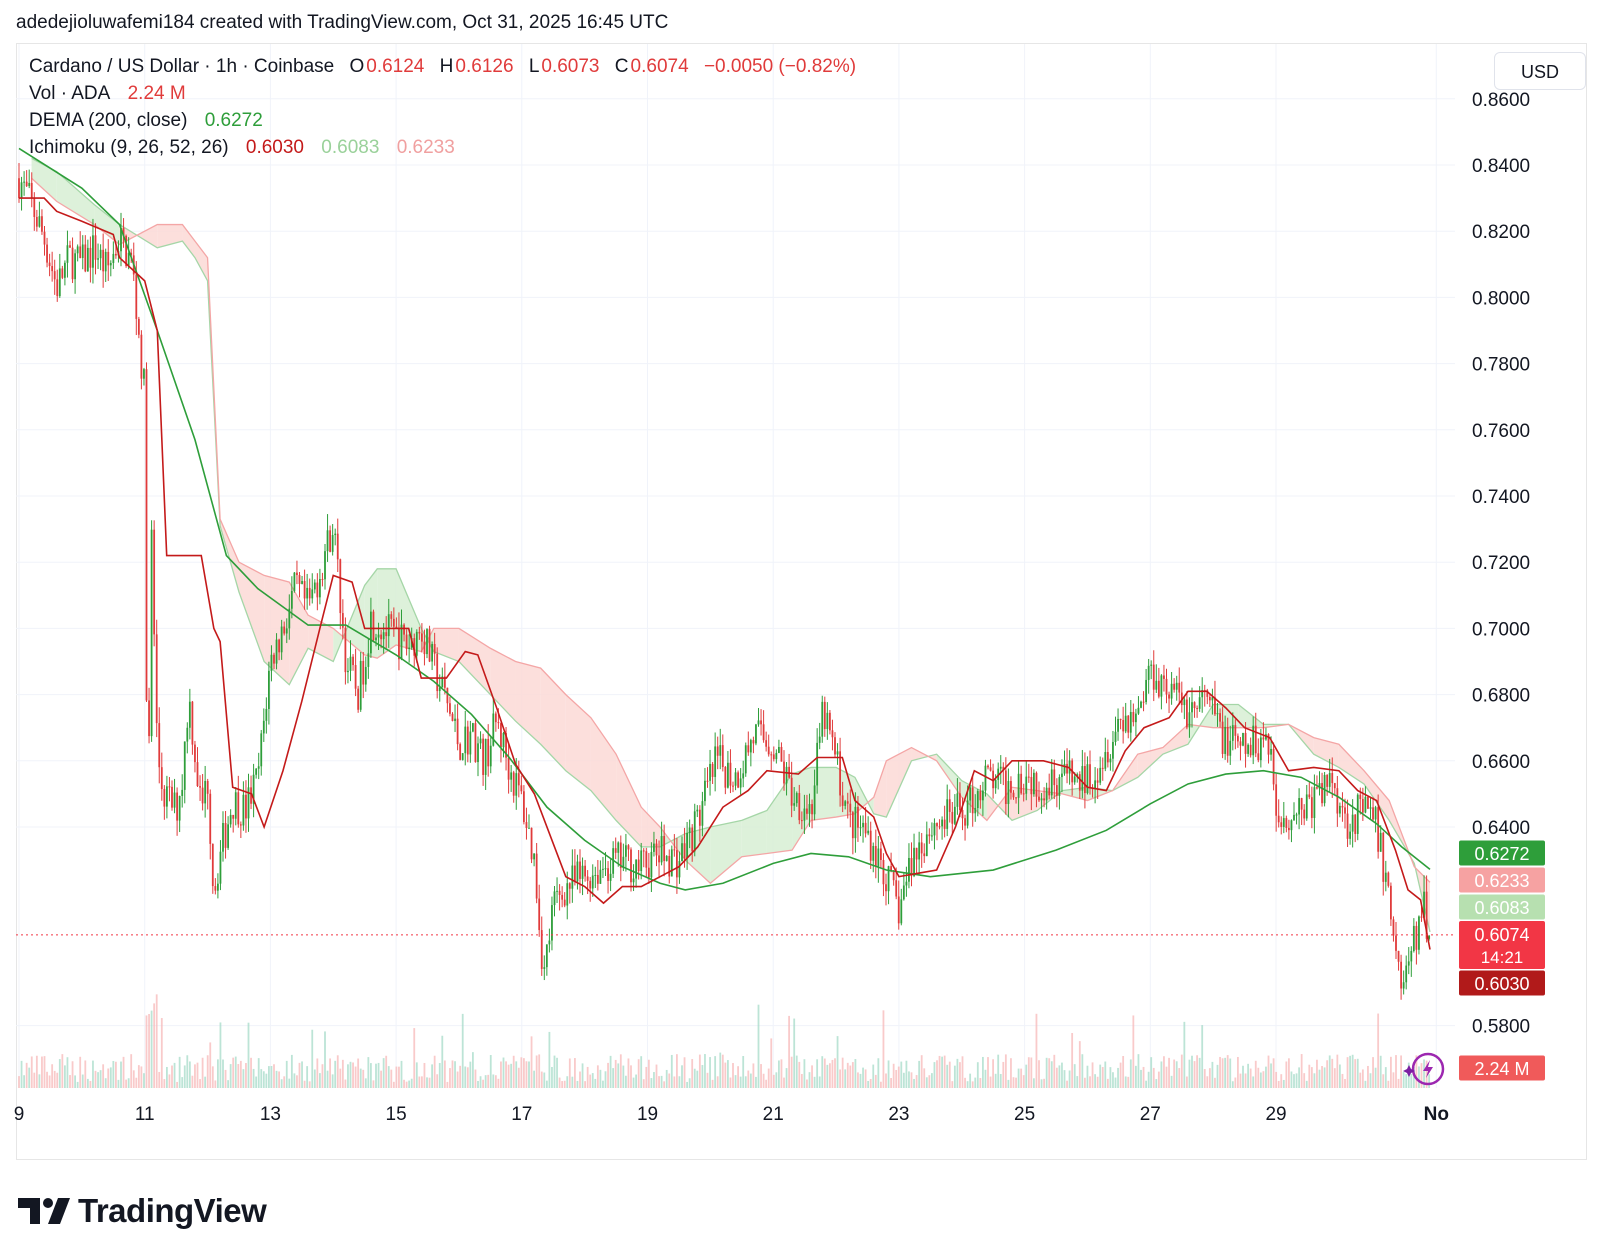 Image resolution: width=1600 pixels, height=1254 pixels. Describe the element at coordinates (898, 1114) in the screenshot. I see `time-tick-label: 23` at that location.